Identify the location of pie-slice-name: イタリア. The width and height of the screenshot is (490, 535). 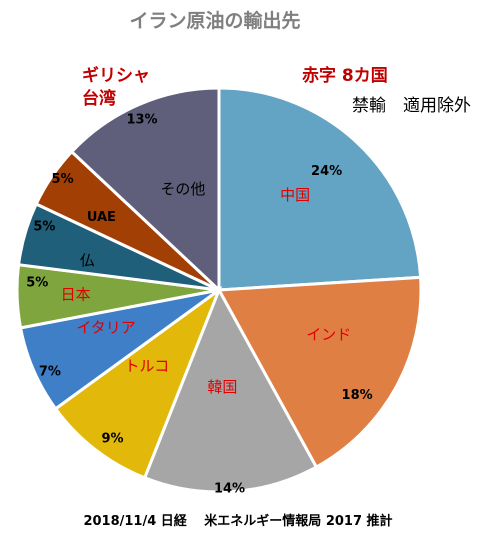
(105, 328).